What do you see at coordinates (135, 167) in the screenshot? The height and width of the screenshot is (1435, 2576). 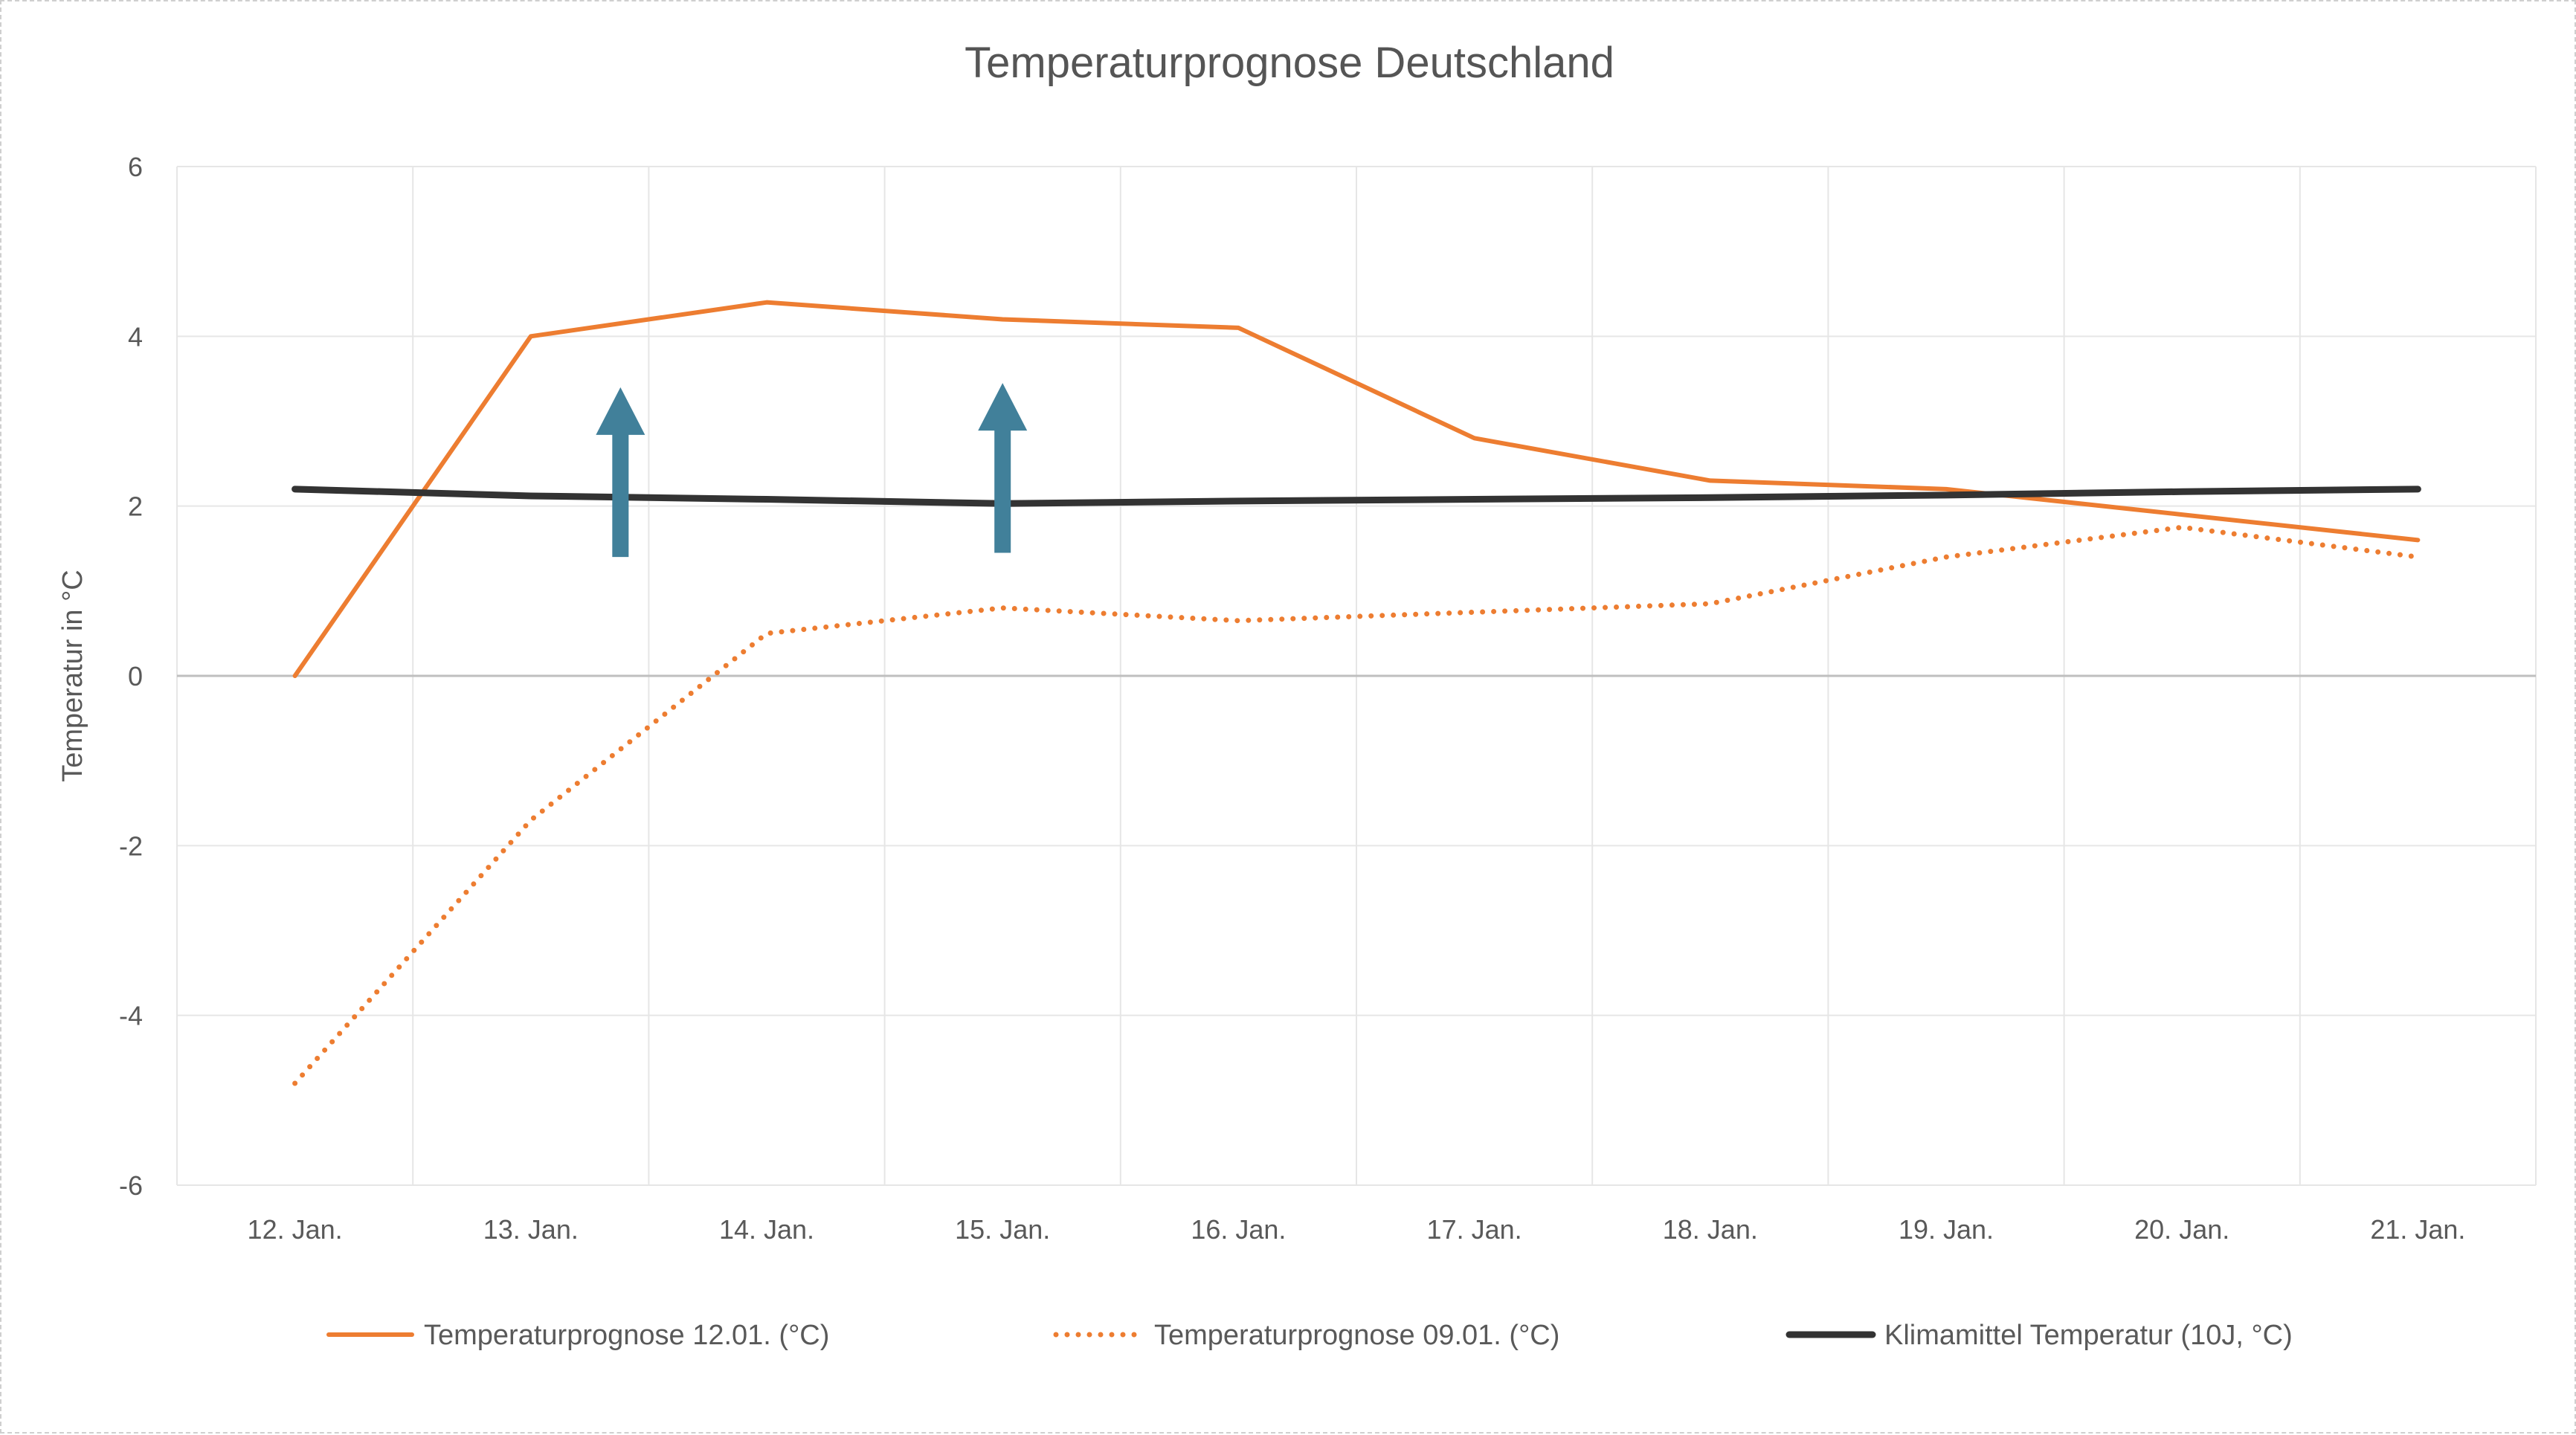 I see `y-tick-label: 6` at bounding box center [135, 167].